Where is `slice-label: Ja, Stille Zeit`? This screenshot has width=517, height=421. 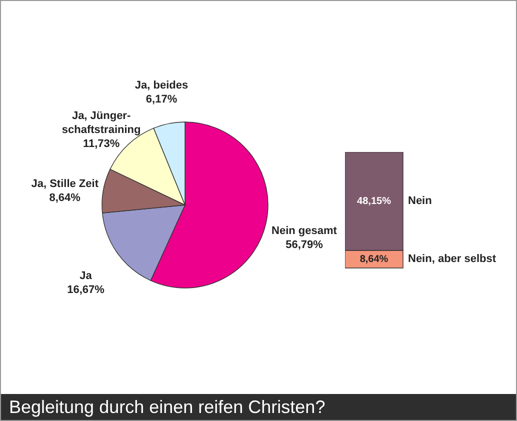 slice-label: Ja, Stille Zeit is located at coordinates (65, 184).